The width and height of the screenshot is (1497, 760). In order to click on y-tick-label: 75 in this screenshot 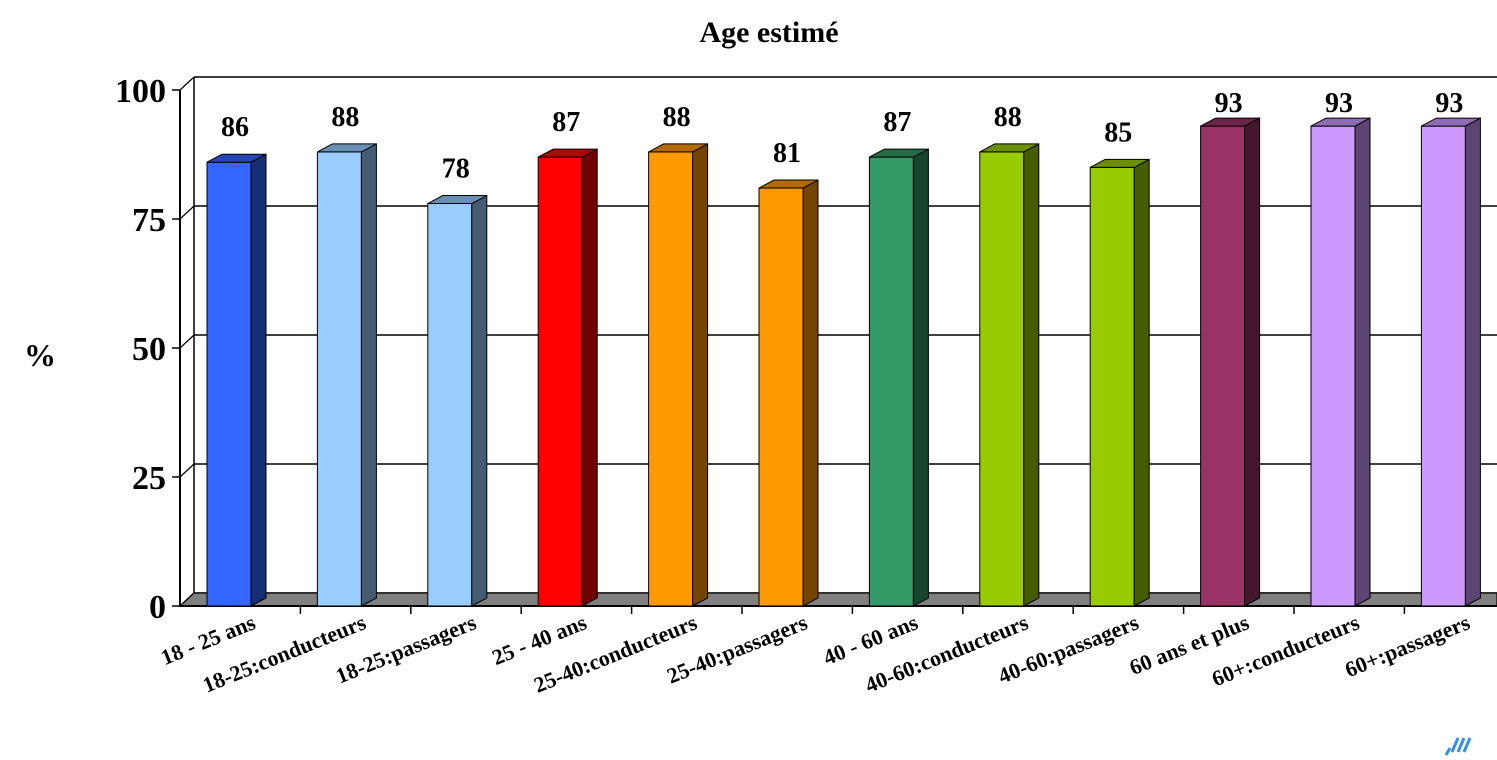, I will do `click(149, 220)`.